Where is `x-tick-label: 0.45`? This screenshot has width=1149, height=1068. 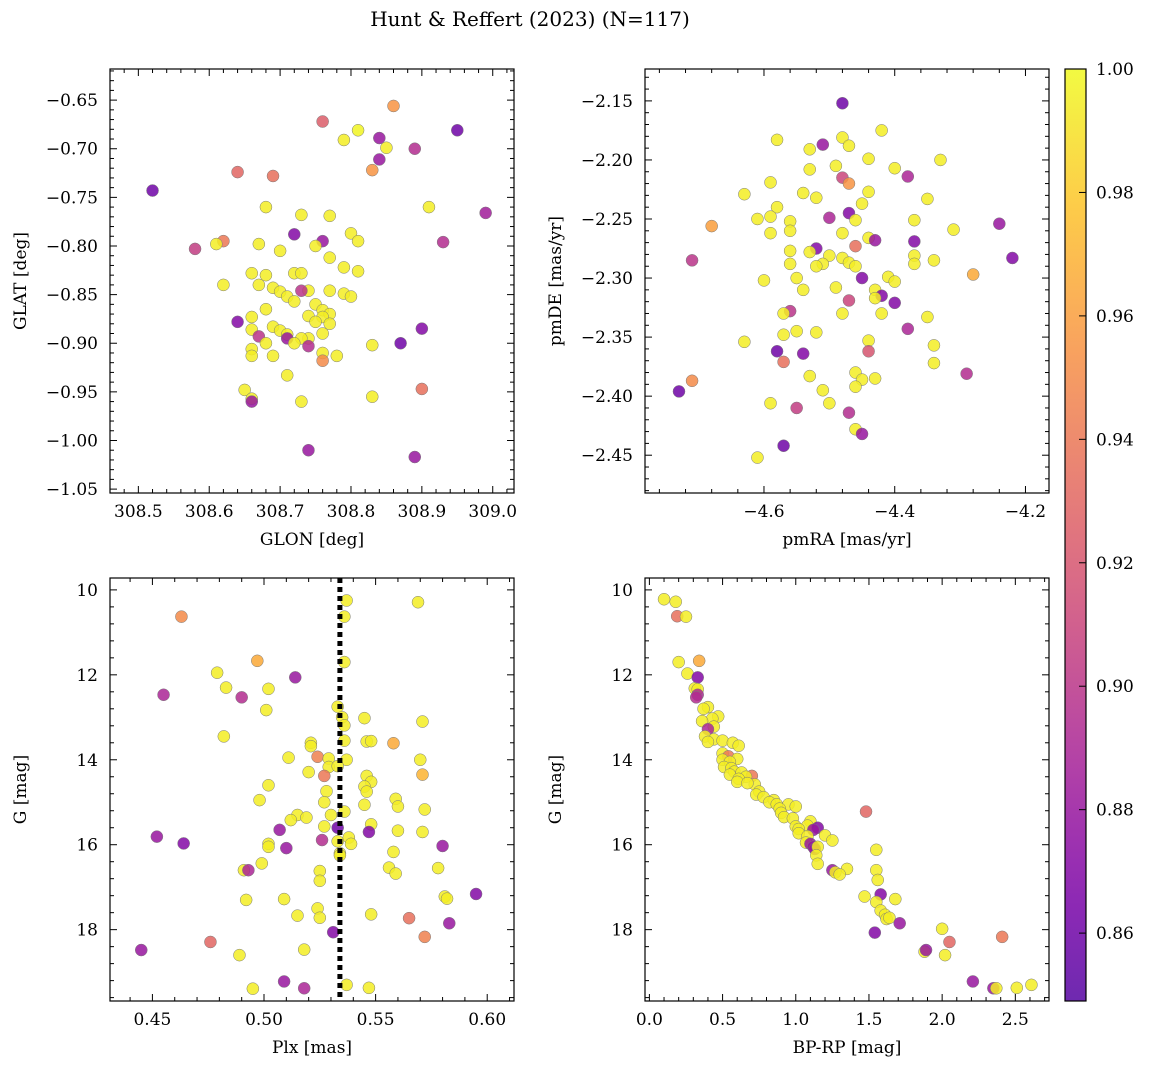 x-tick-label: 0.45 is located at coordinates (152, 1020).